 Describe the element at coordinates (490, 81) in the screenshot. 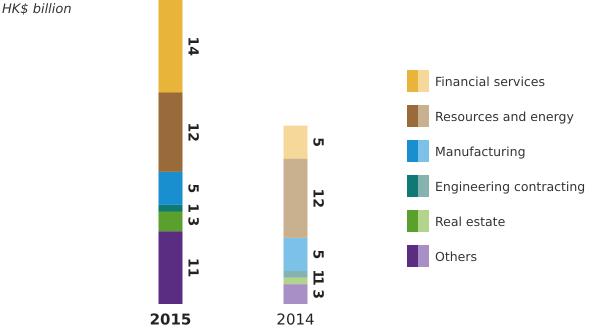

I see `legend-label: Financial services` at that location.